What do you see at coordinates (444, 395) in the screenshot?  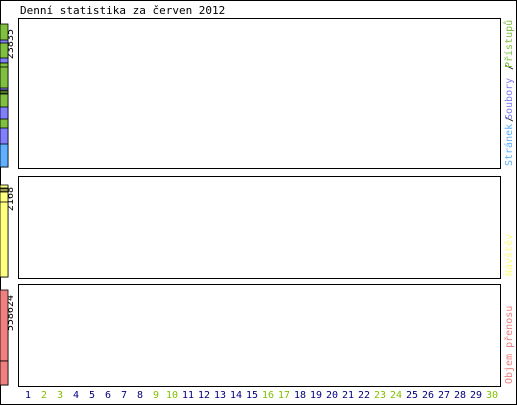 I see `x-tick-label-day-27: 27` at bounding box center [444, 395].